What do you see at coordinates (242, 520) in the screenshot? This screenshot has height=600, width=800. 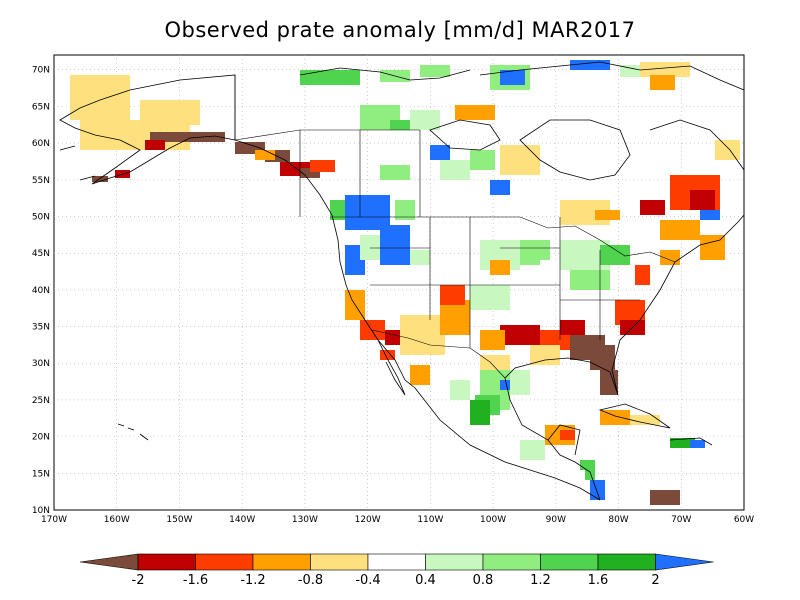 I see `longitude-tick-label: 140W` at bounding box center [242, 520].